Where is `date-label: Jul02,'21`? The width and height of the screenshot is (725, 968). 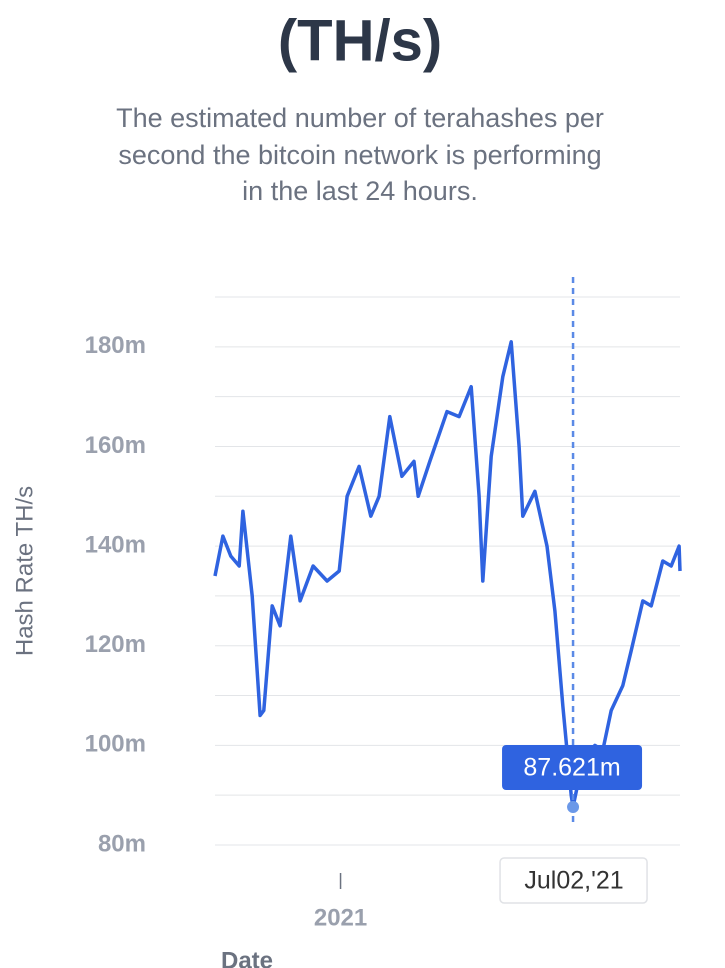
date-label: Jul02,'21 is located at coordinates (573, 881).